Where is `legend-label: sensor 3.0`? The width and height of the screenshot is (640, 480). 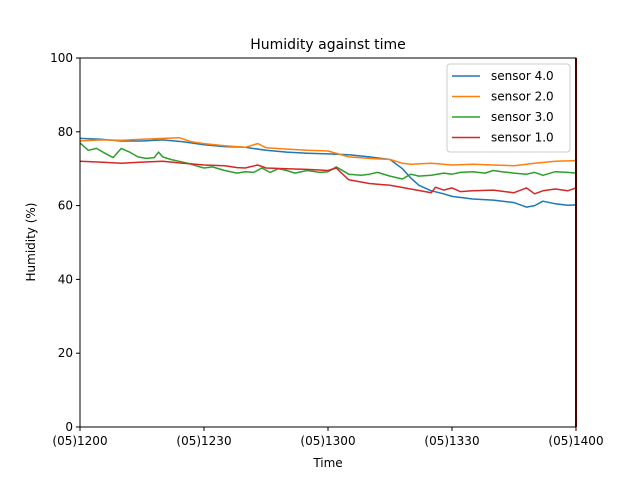 legend-label: sensor 3.0 is located at coordinates (522, 117).